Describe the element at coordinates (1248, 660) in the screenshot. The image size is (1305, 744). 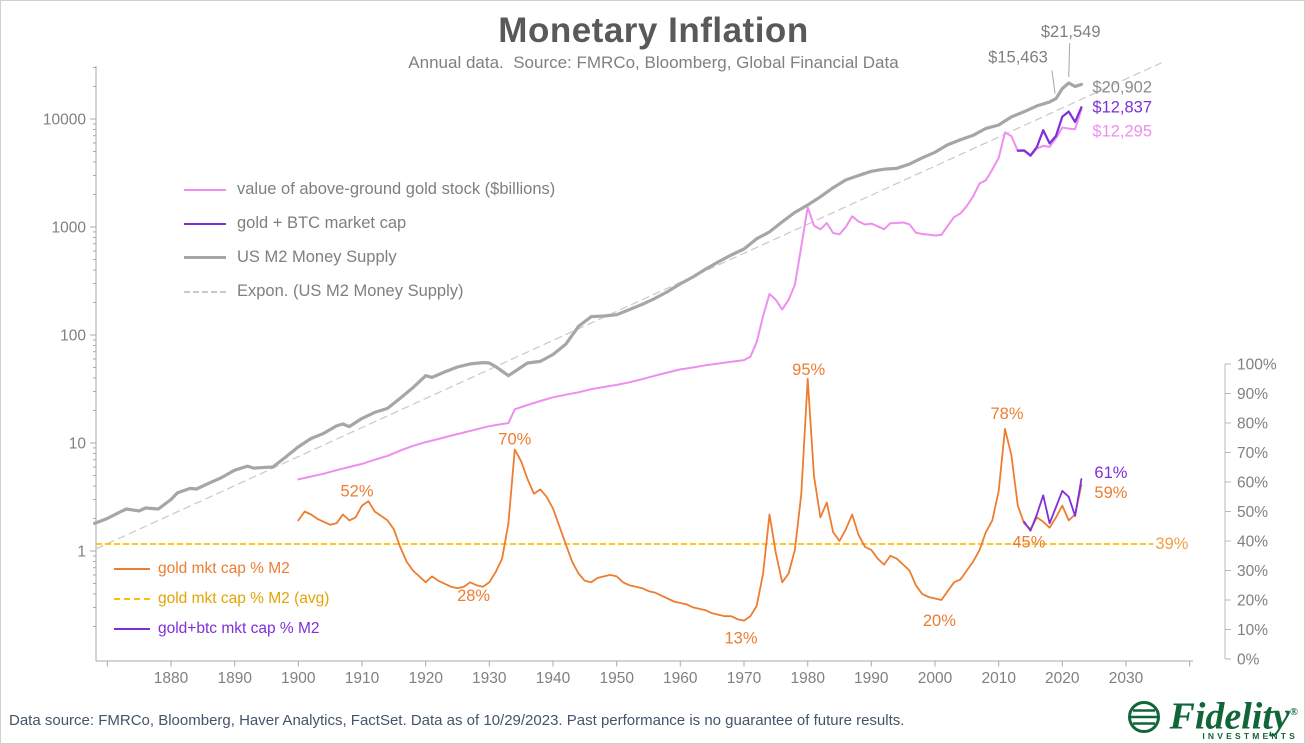
I see `svg-text: 0%` at that location.